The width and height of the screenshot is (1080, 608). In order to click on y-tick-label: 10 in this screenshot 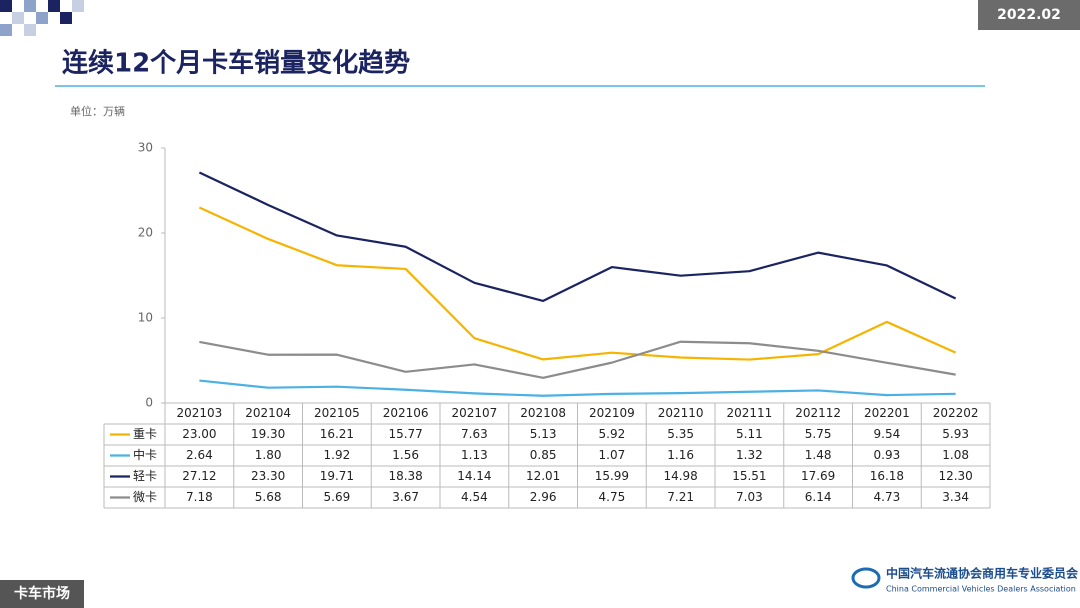, I will do `click(145, 318)`.